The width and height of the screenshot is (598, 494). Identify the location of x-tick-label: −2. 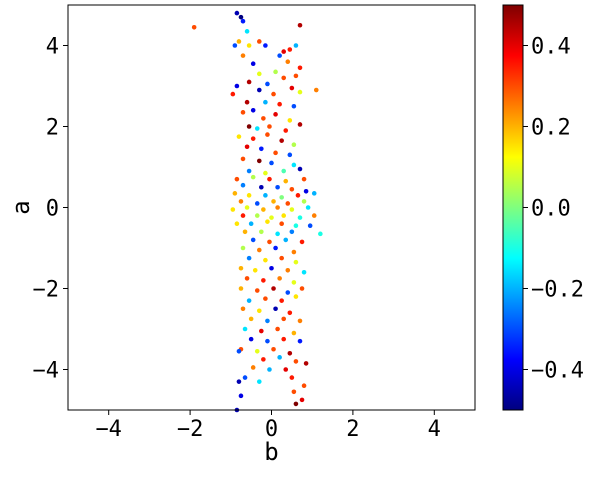
(190, 429).